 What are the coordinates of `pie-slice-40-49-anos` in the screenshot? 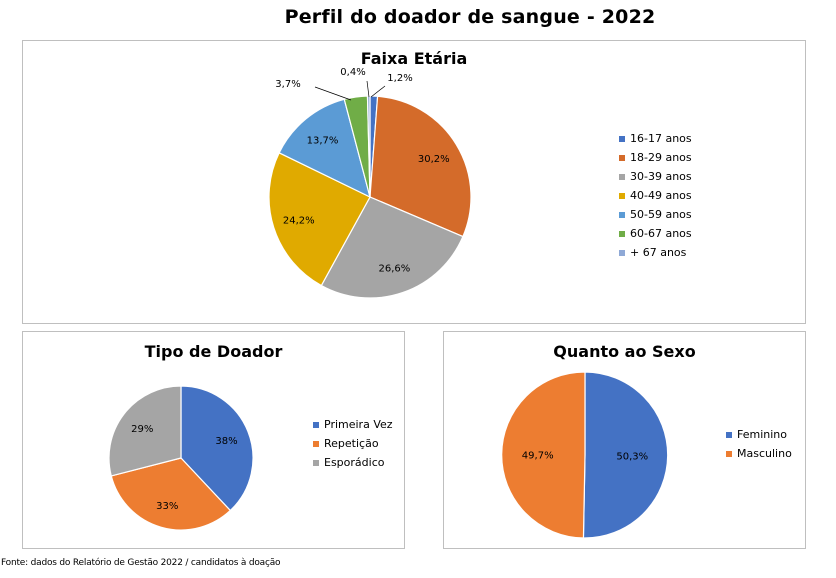 It's located at (319, 219).